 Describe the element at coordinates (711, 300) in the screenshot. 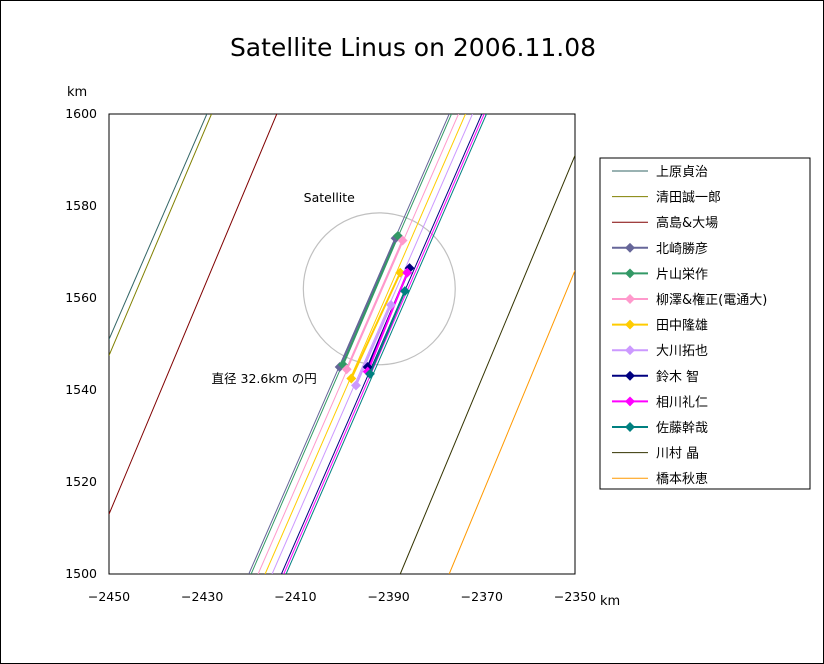

I see `legend-label: 柳澤&権正(電通大)` at that location.